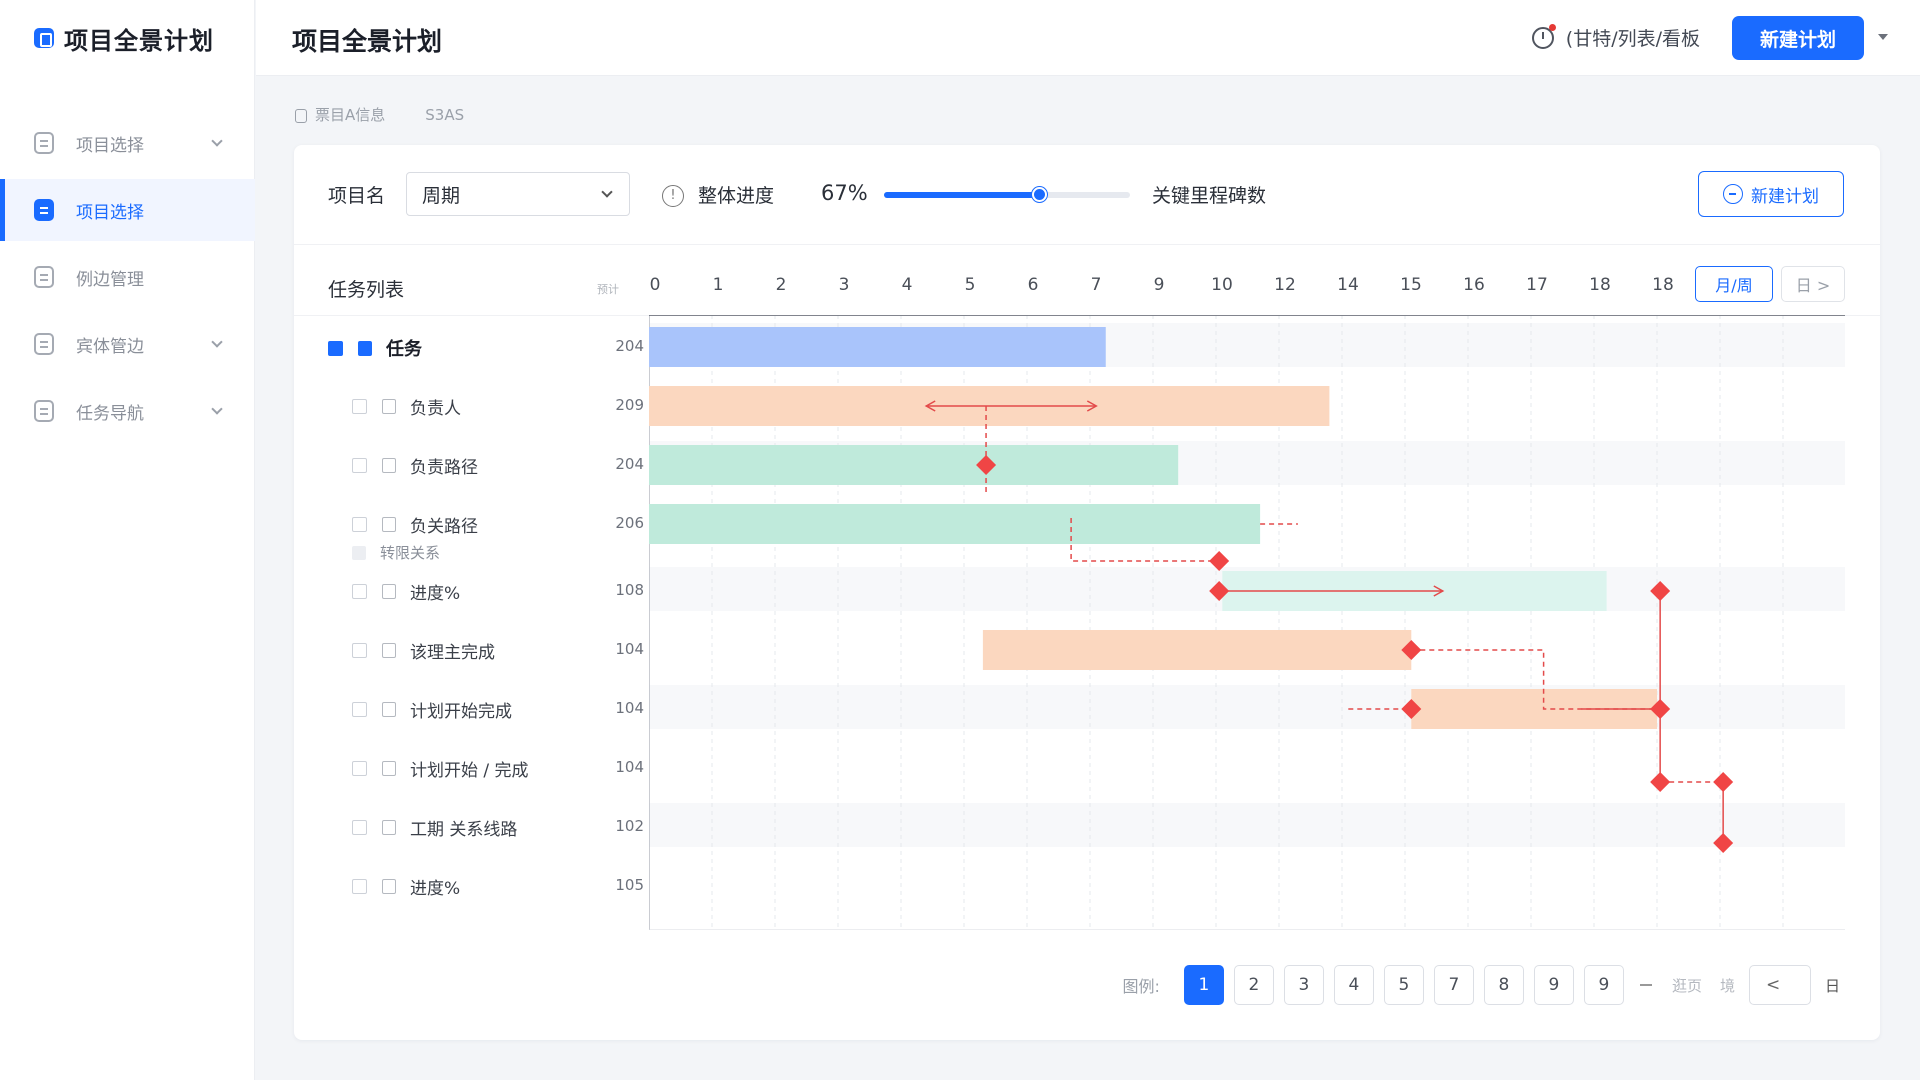 The width and height of the screenshot is (1920, 1080). I want to click on overall-progress-label: 整体进度, so click(736, 196).